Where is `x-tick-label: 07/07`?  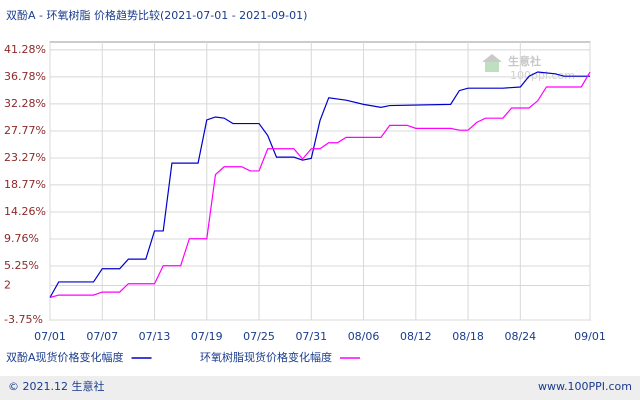
x-tick-label: 07/07 is located at coordinates (102, 336).